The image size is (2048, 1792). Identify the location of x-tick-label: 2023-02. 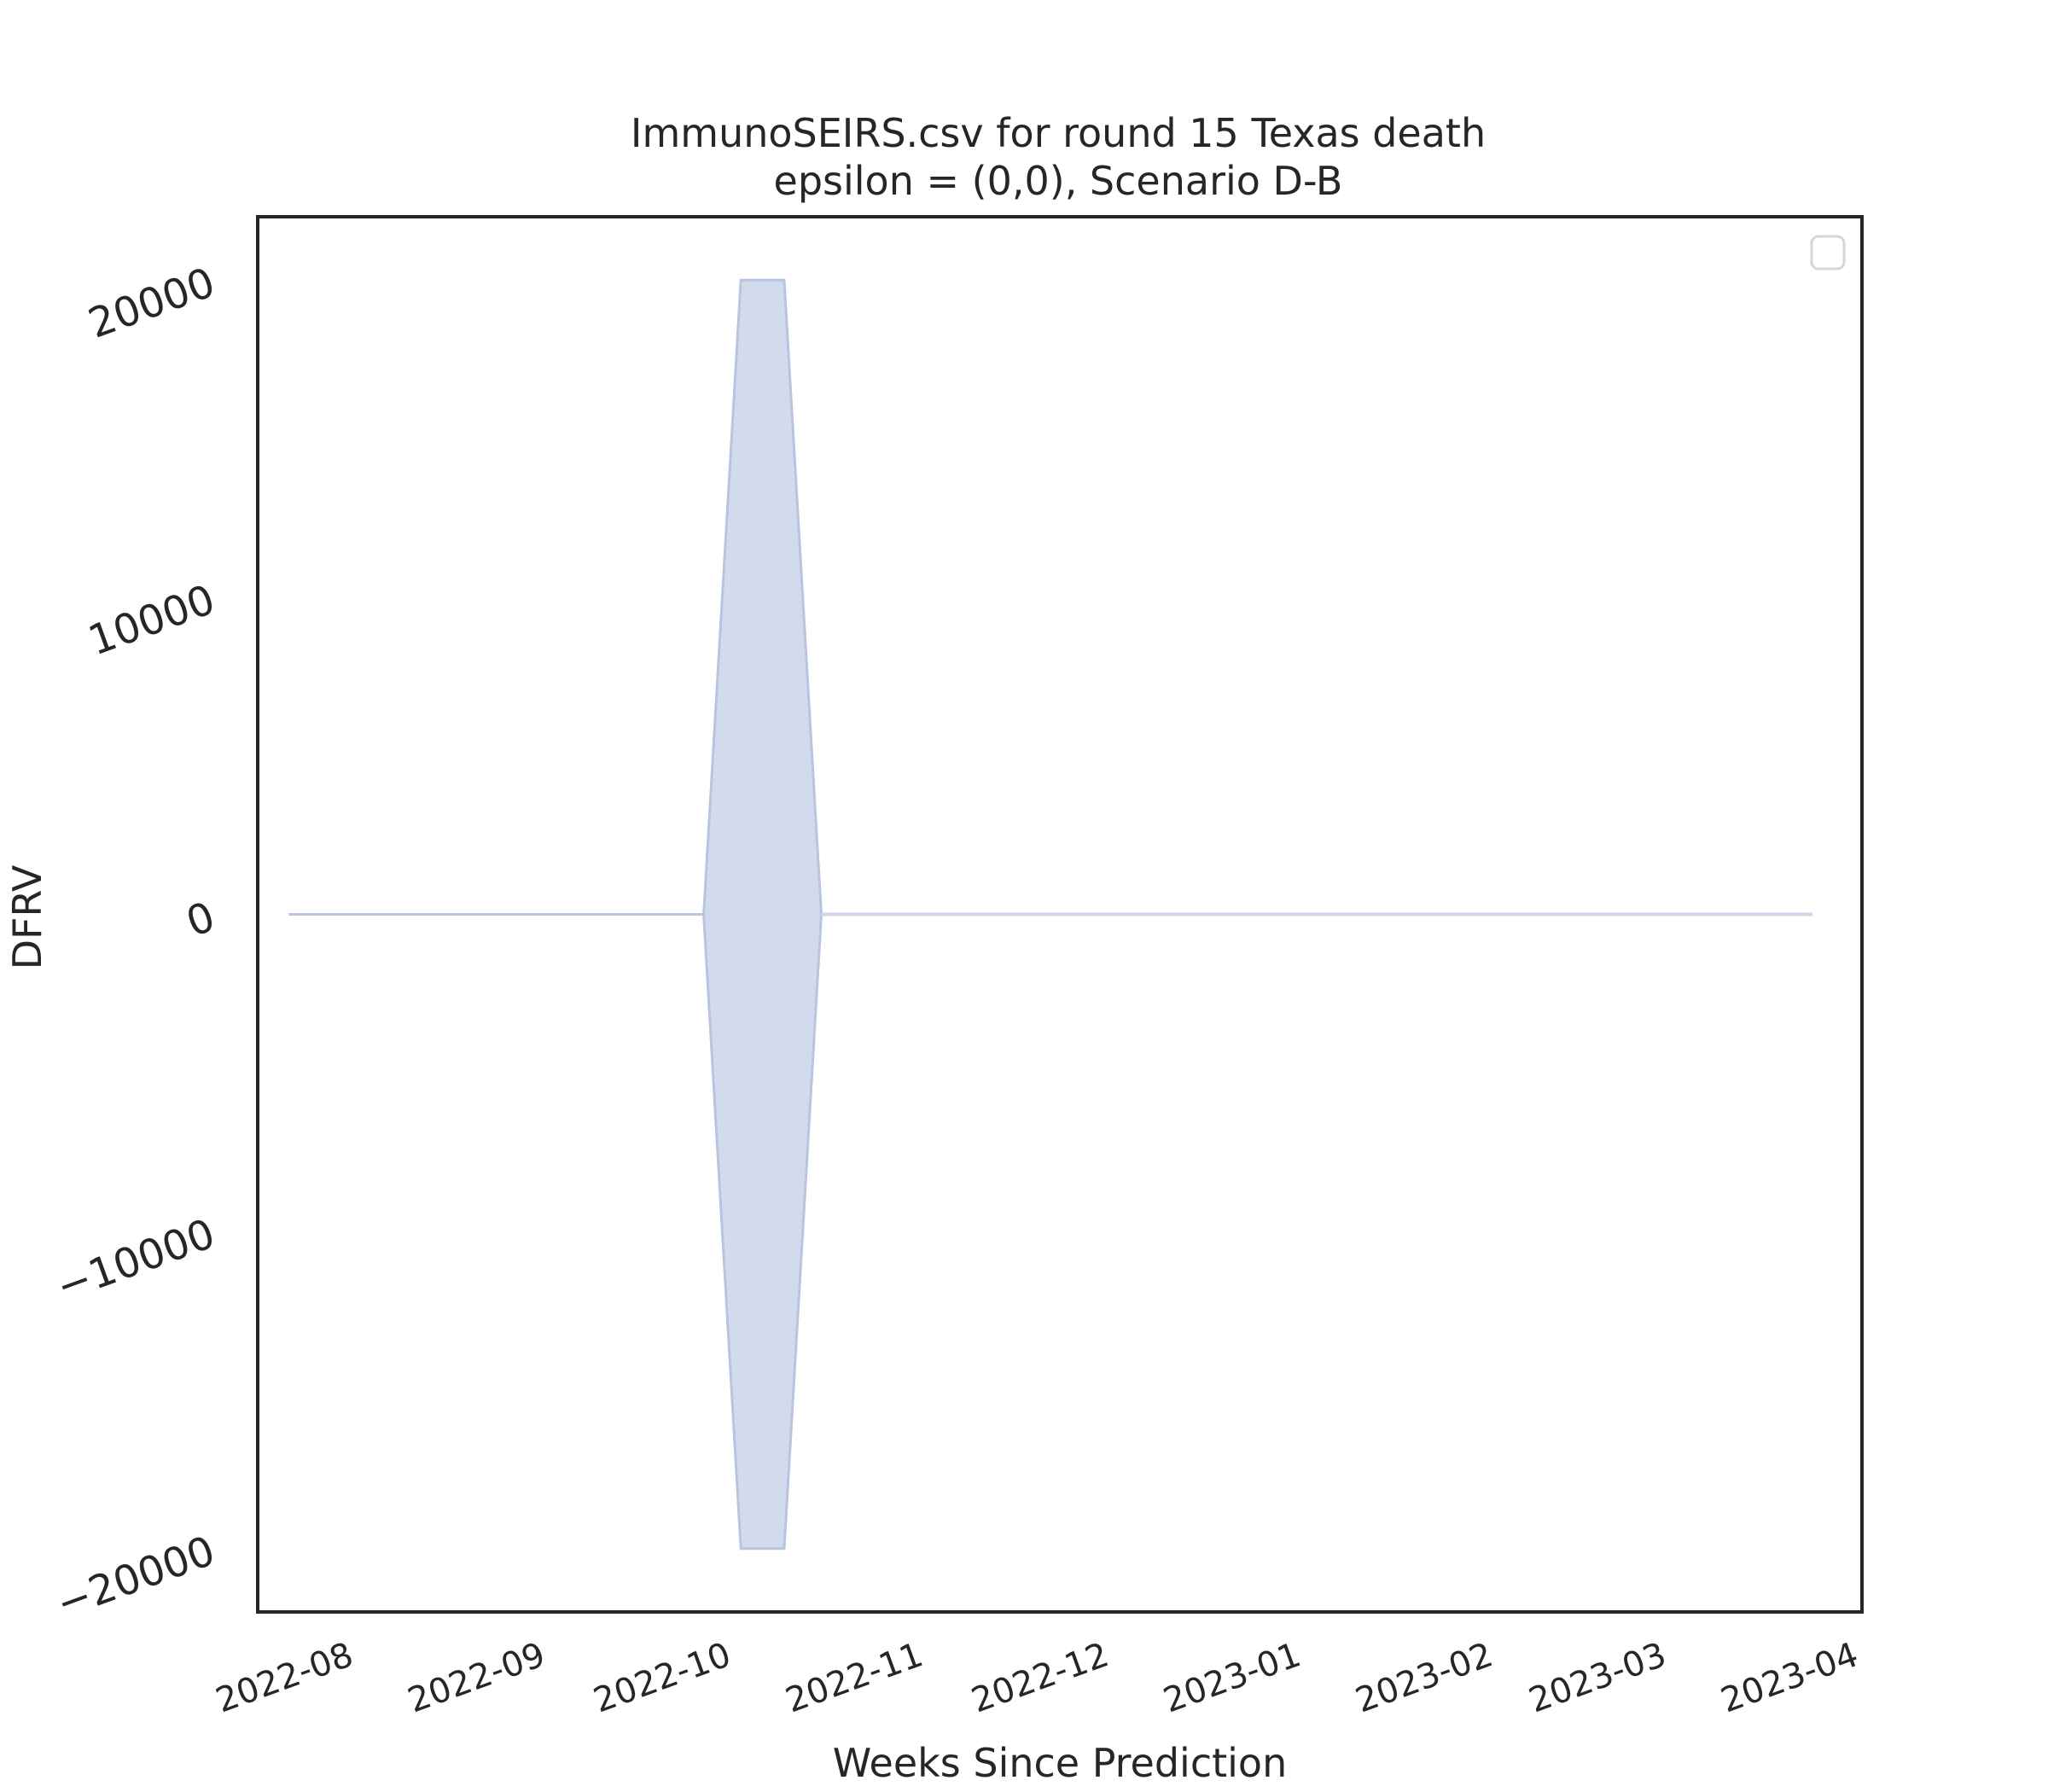
(1424, 1677).